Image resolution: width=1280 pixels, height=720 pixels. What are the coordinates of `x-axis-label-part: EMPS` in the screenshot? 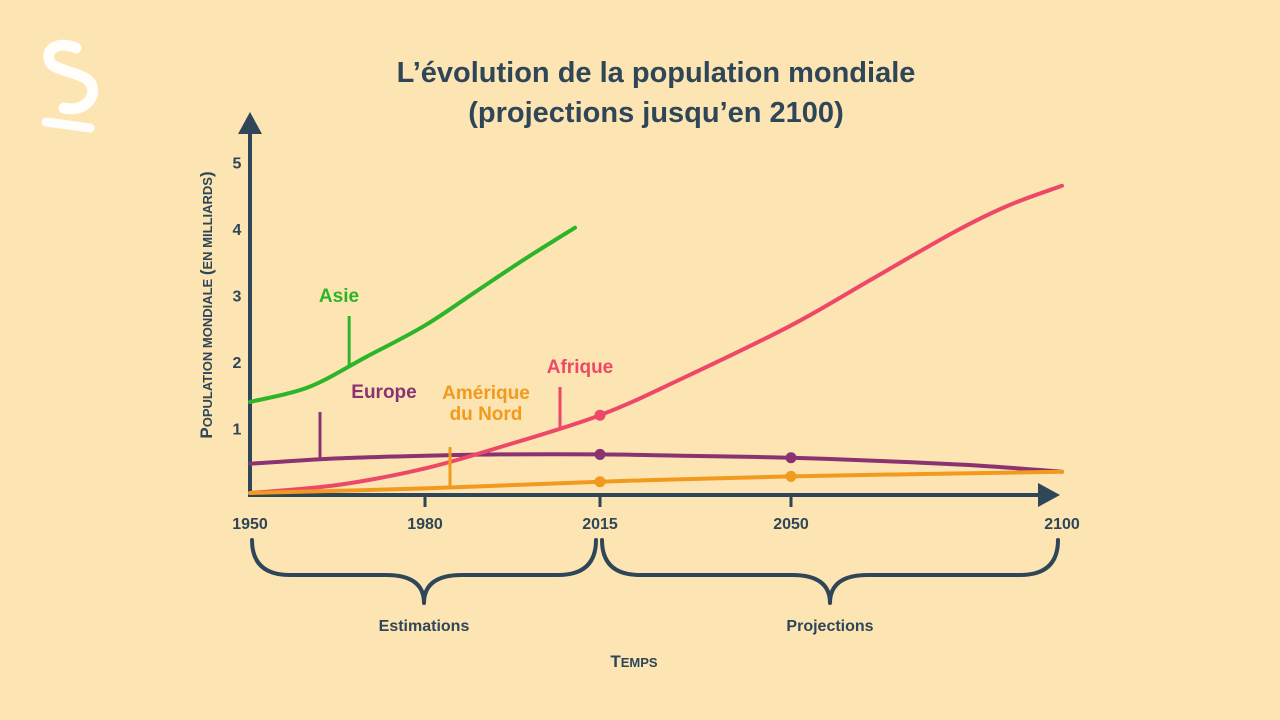 It's located at (639, 662).